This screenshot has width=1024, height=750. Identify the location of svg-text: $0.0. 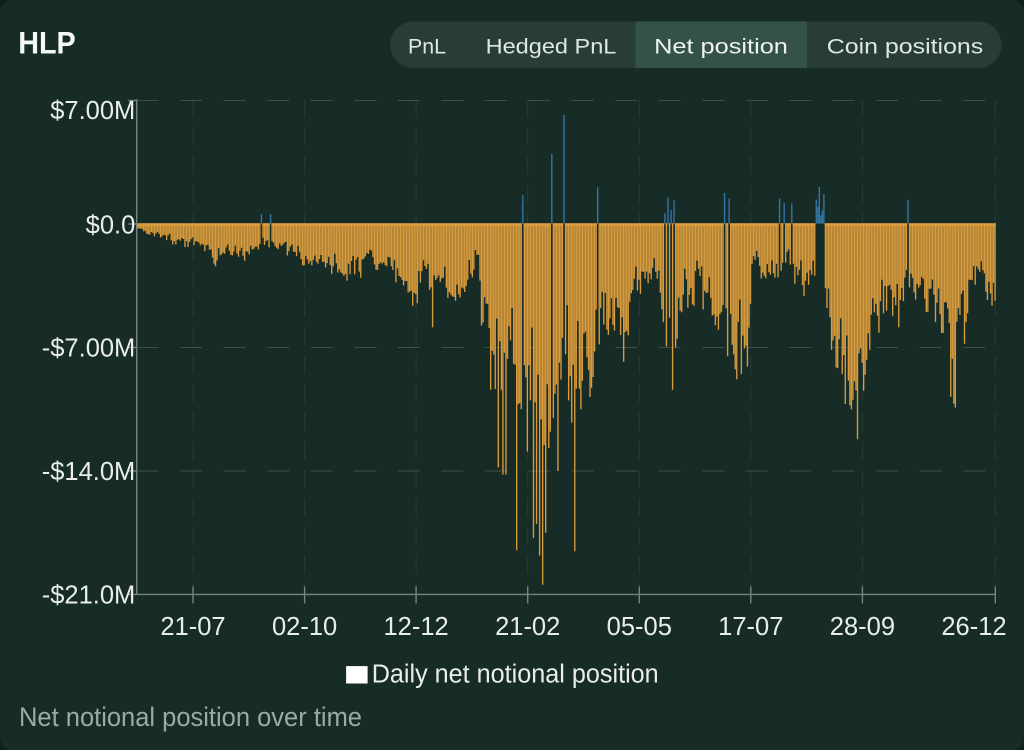
(111, 225).